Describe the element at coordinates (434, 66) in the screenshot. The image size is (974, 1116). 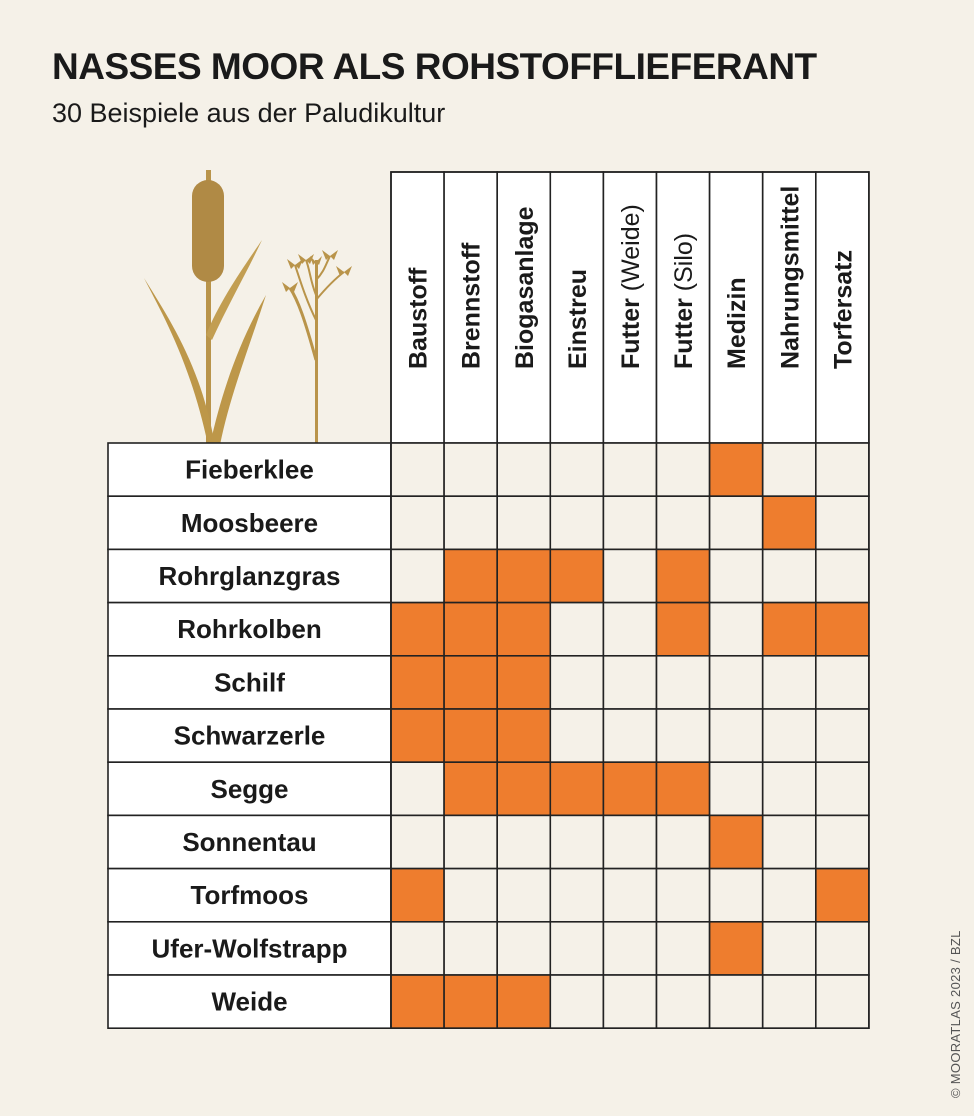
I see `chart-title: NASSES MOOR ALS ROHSTOFFLIEFERANT` at that location.